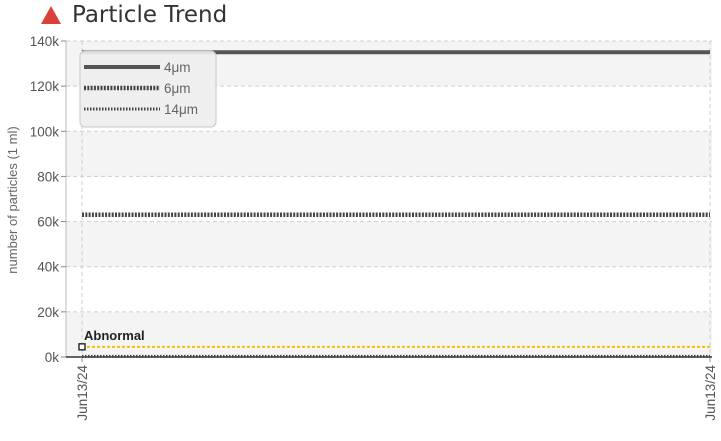  I want to click on y-tick-label: 140k, so click(45, 41).